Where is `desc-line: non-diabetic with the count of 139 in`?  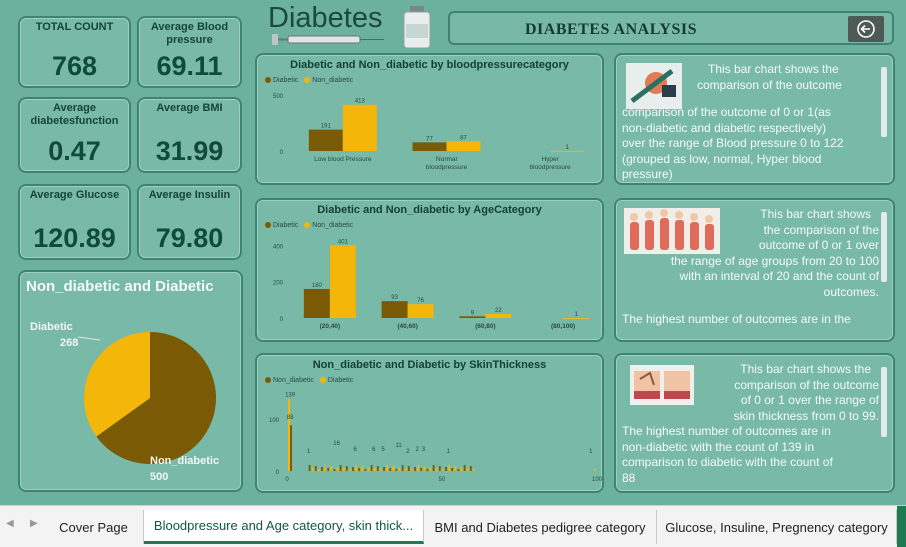 desc-line: non-diabetic with the count of 139 in is located at coordinates (718, 446).